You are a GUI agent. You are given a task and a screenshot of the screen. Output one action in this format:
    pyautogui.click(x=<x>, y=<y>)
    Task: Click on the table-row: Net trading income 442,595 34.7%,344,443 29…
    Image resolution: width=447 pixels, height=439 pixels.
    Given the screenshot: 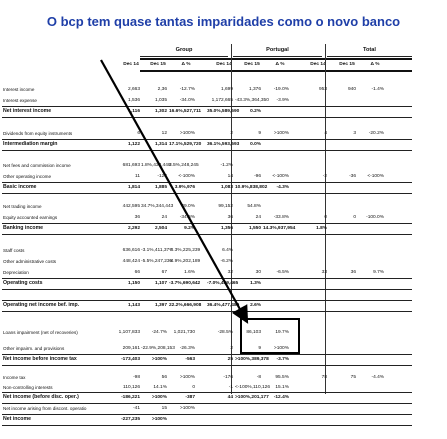 What is the action you would take?
    pyautogui.click(x=223, y=206)
    